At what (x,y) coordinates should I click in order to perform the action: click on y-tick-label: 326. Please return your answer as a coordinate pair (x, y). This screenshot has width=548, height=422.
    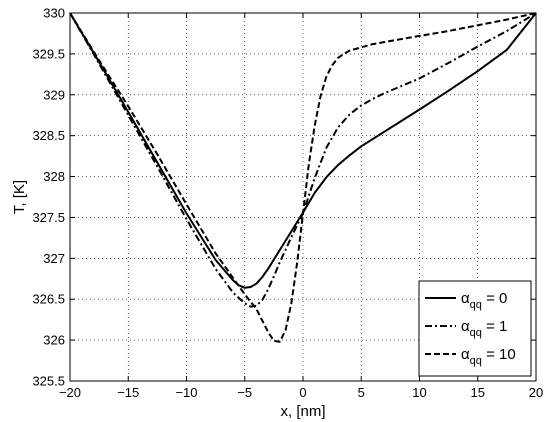
    Looking at the image, I should click on (54, 340).